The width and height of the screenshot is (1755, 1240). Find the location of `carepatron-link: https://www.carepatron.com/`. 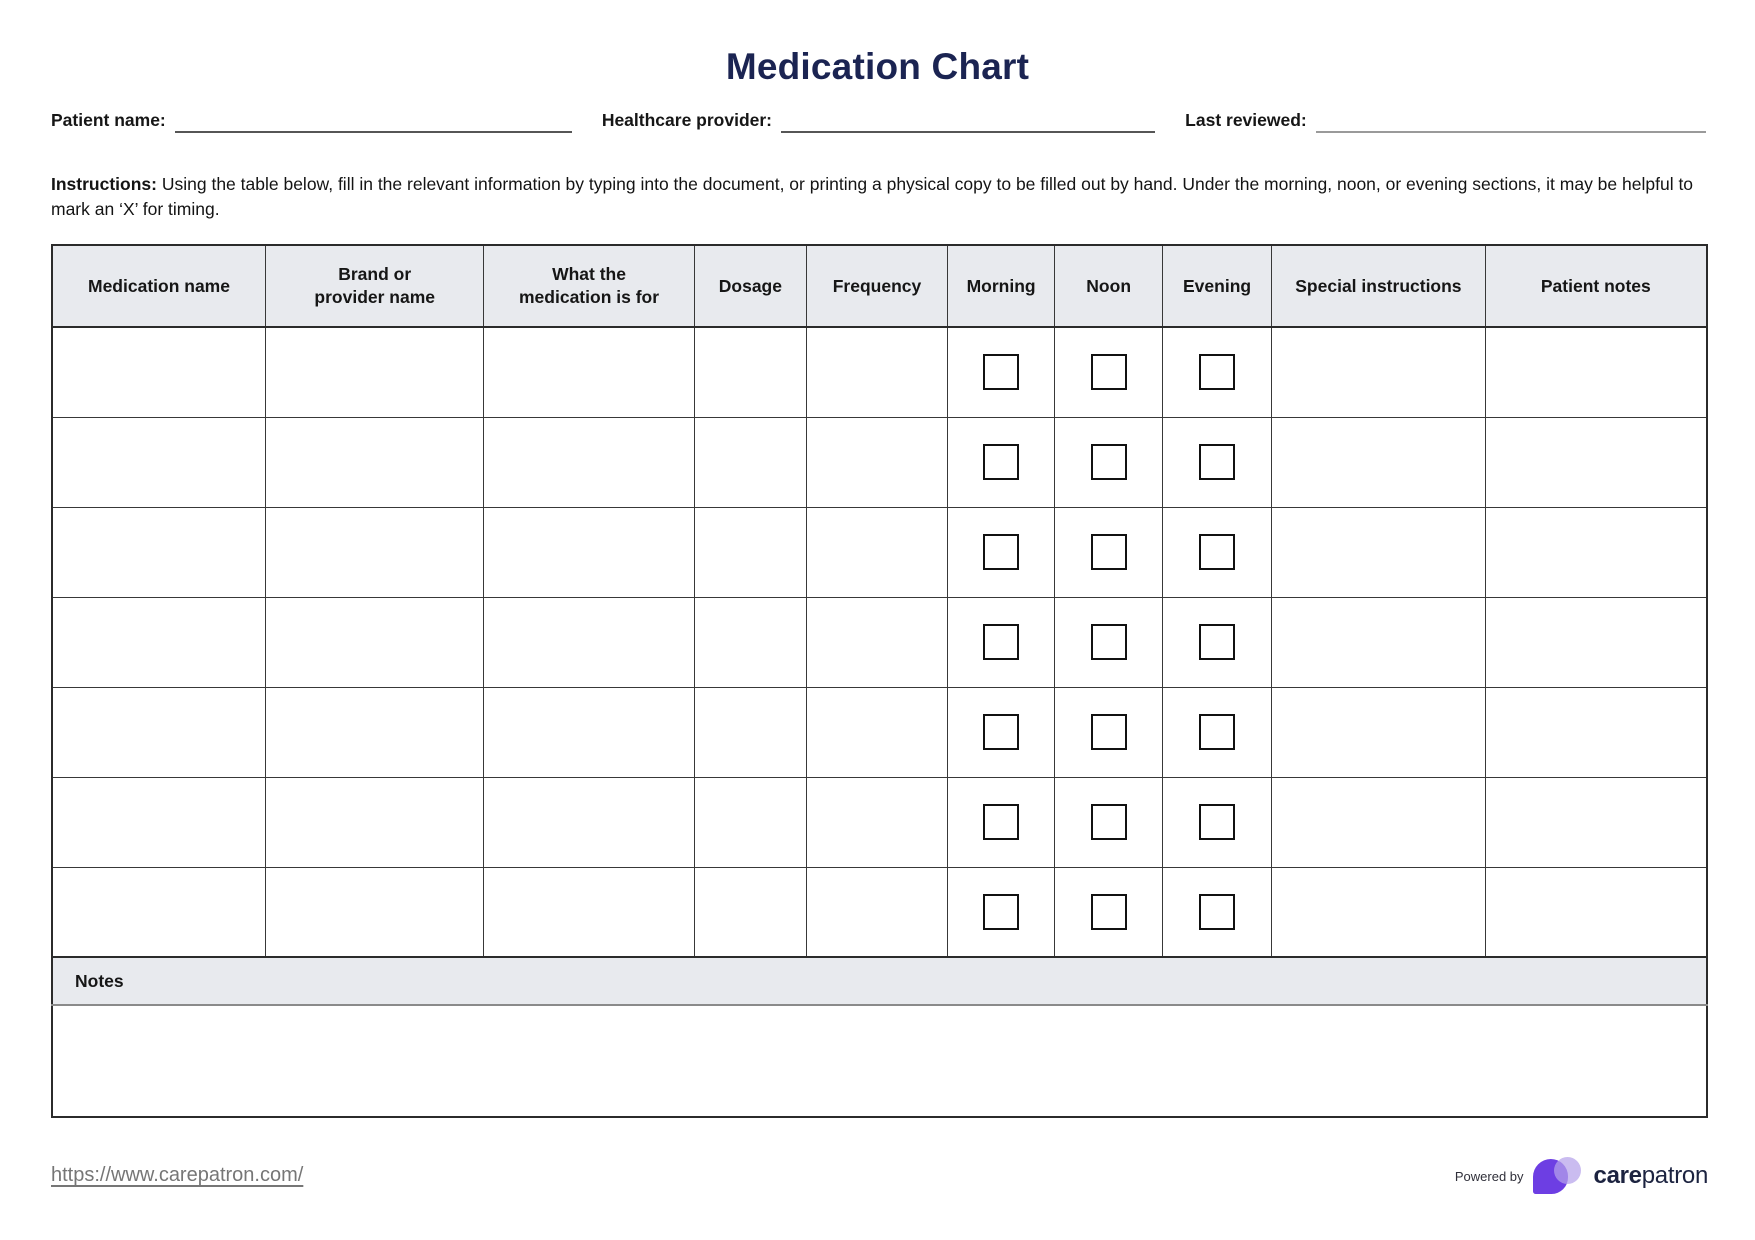

carepatron-link: https://www.carepatron.com/ is located at coordinates (177, 1175).